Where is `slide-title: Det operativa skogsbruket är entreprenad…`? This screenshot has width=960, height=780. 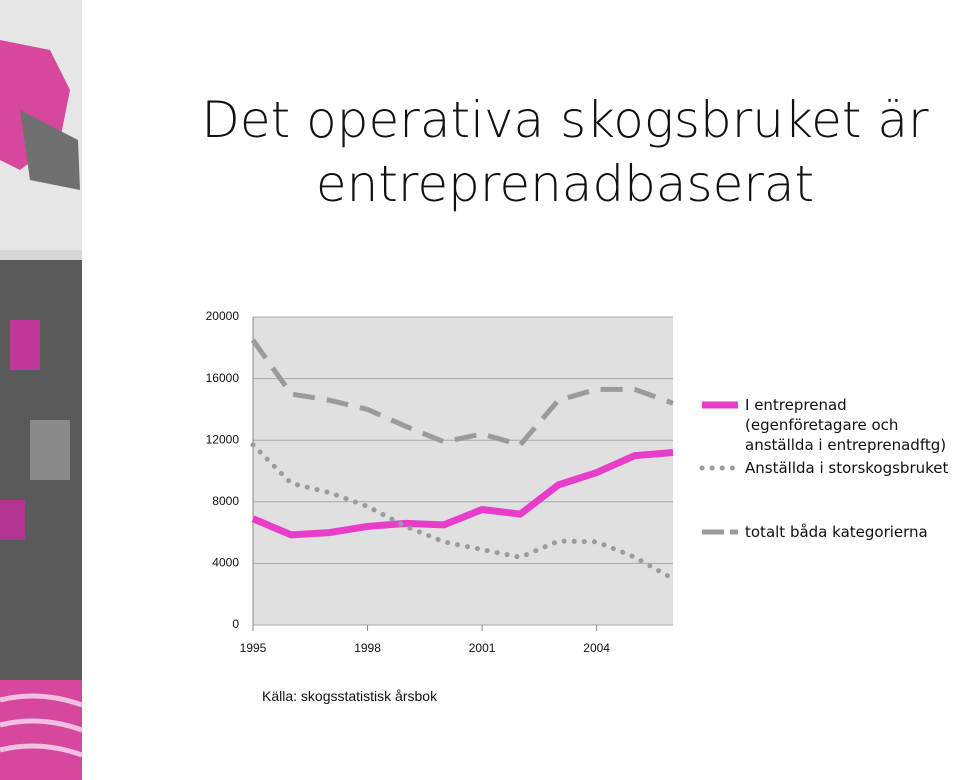
slide-title: Det operativa skogsbruket är entreprenad… is located at coordinates (565, 152).